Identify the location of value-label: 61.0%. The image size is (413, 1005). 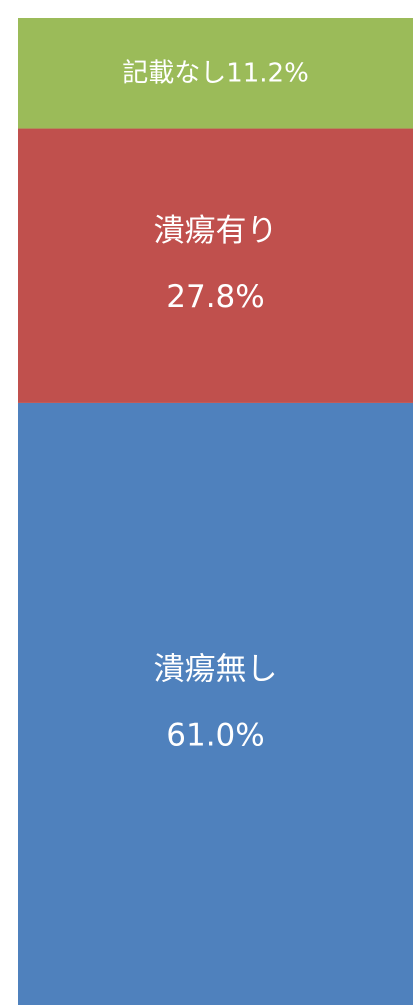
(215, 735).